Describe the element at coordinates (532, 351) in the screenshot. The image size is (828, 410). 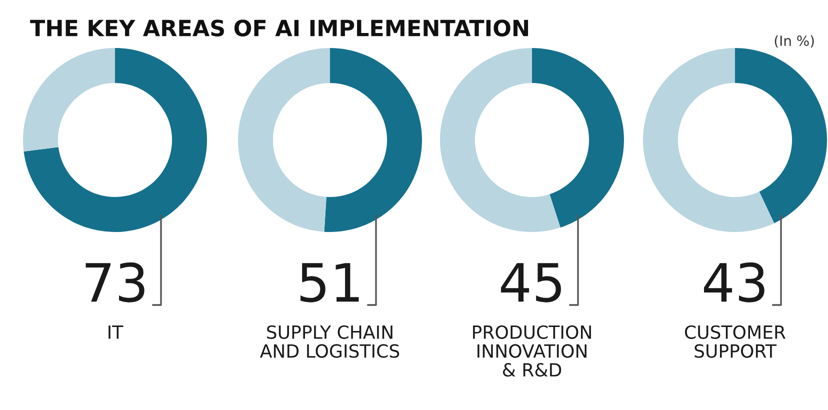
I see `text: PRODUCTION INNOVATION & R&D` at that location.